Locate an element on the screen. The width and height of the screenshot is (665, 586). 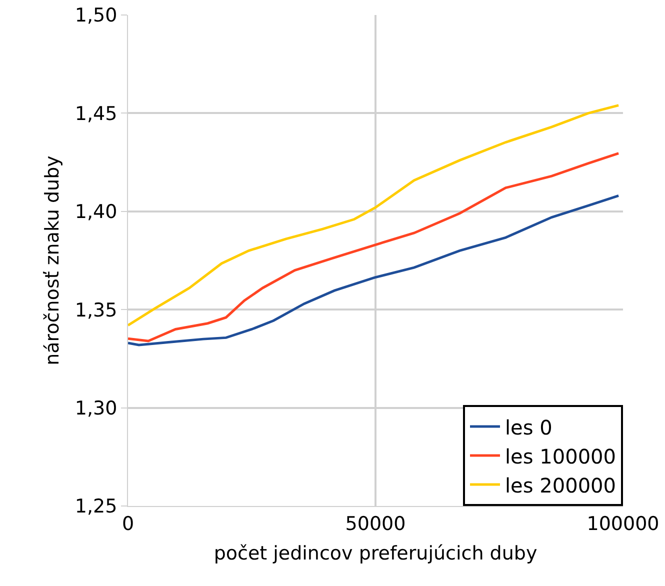
legend-label: les 200000 is located at coordinates (560, 485).